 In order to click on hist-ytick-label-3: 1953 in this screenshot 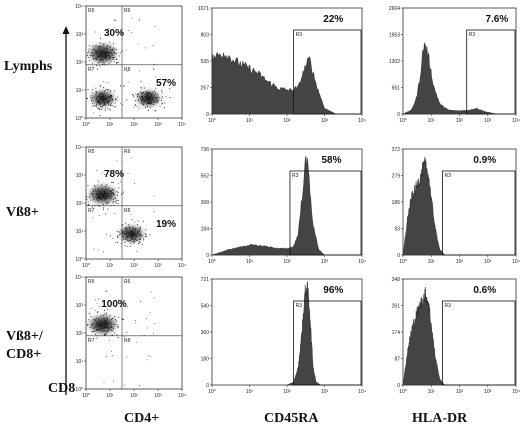, I will do `click(394, 36)`.